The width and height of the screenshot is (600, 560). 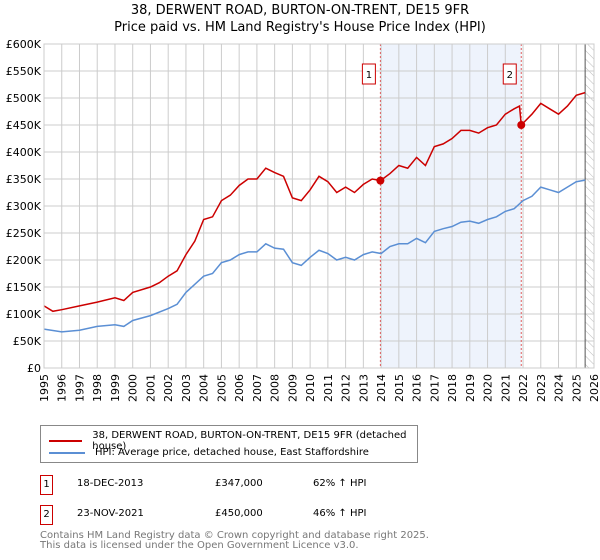 What do you see at coordinates (97, 388) in the screenshot?
I see `x-tick-label: 1998` at bounding box center [97, 388].